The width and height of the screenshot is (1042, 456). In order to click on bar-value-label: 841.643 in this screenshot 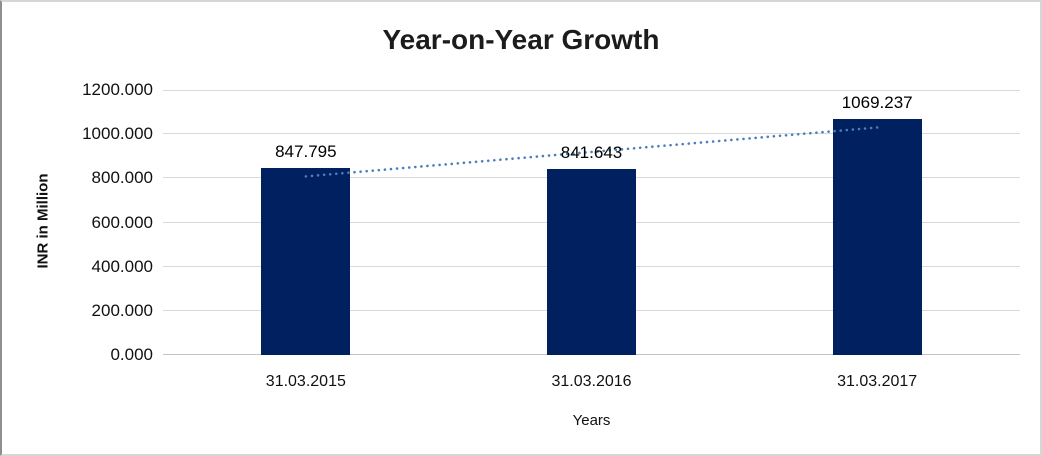, I will do `click(591, 153)`.